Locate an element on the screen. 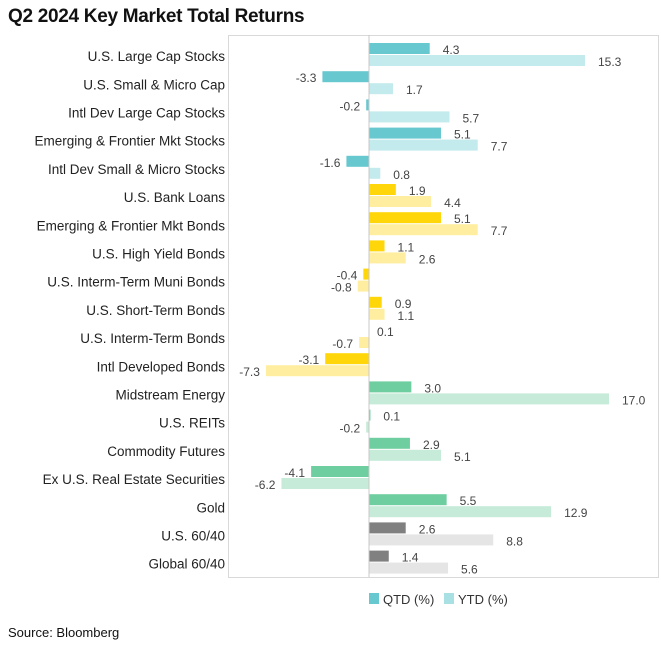 The height and width of the screenshot is (646, 661). chart-title: Q2 2024 Key Market Total Returns is located at coordinates (156, 16).